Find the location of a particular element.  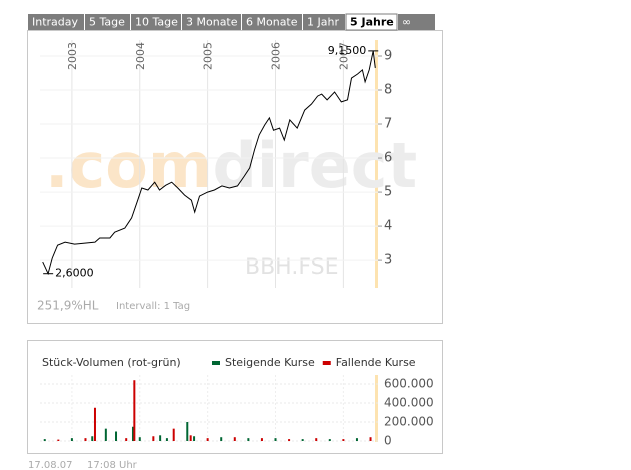

y-tick-label: 600.000 is located at coordinates (409, 384).